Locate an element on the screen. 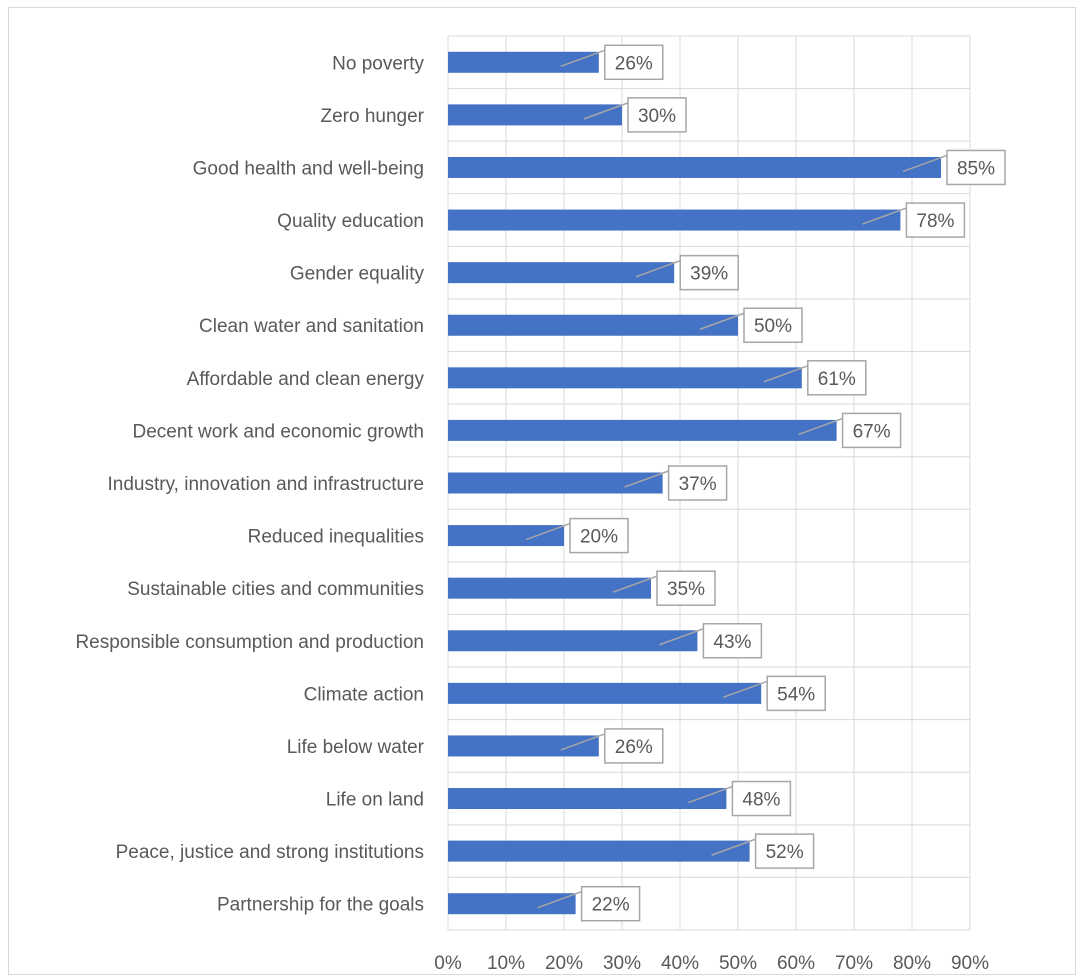 This screenshot has height=977, width=1078. category-label: Partnership for the goals is located at coordinates (320, 905).